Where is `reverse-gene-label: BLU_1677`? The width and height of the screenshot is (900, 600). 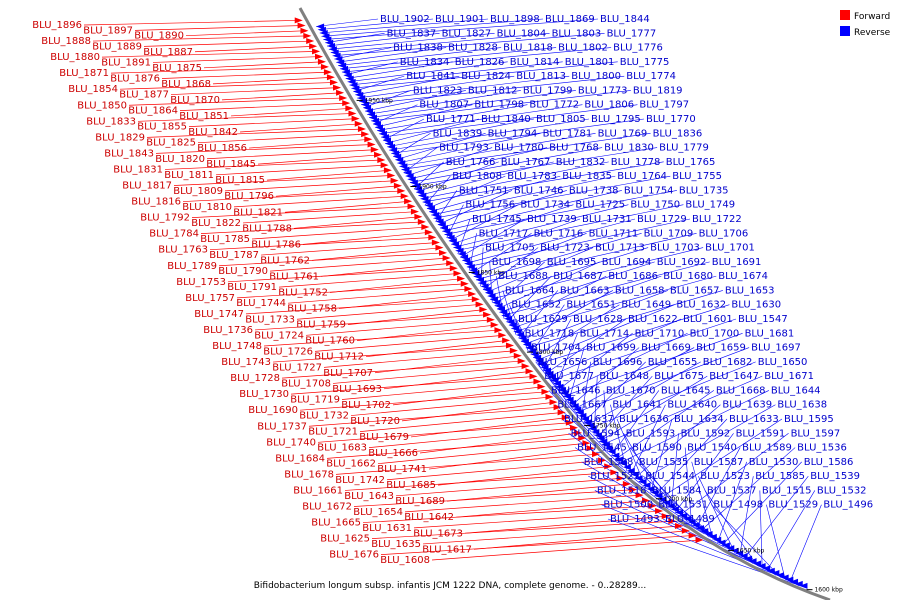 reverse-gene-label: BLU_1677 is located at coordinates (569, 376).